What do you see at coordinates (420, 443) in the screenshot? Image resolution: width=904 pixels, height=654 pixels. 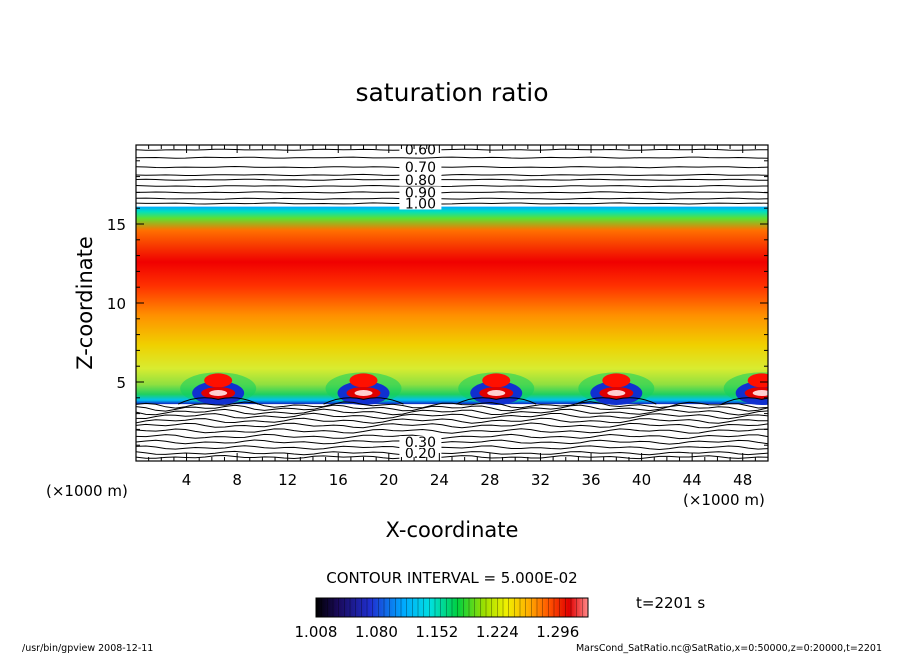 I see `lower-contour-label-1: 0.30` at bounding box center [420, 443].